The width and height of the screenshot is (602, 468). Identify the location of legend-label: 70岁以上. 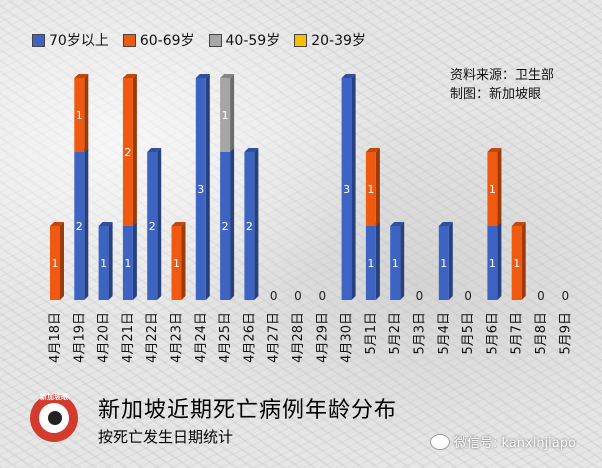
(79, 41).